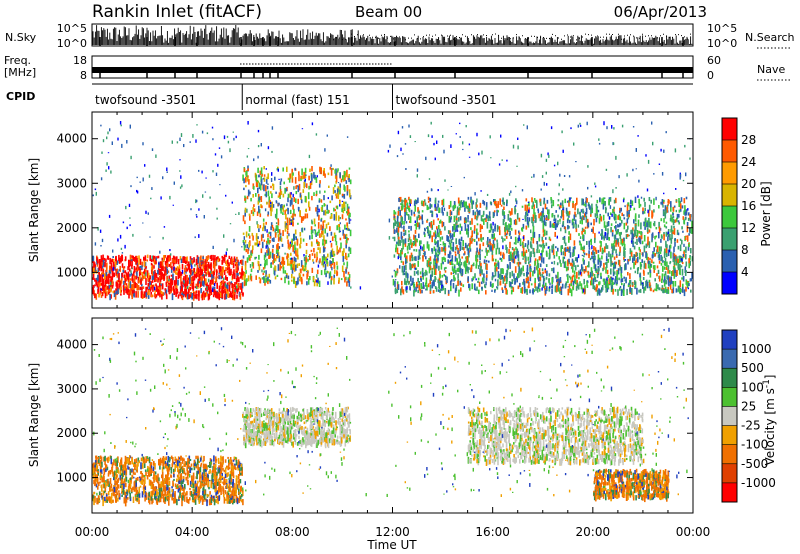  What do you see at coordinates (34, 210) in the screenshot?
I see `power-y-label: Slant Range [km]` at bounding box center [34, 210].